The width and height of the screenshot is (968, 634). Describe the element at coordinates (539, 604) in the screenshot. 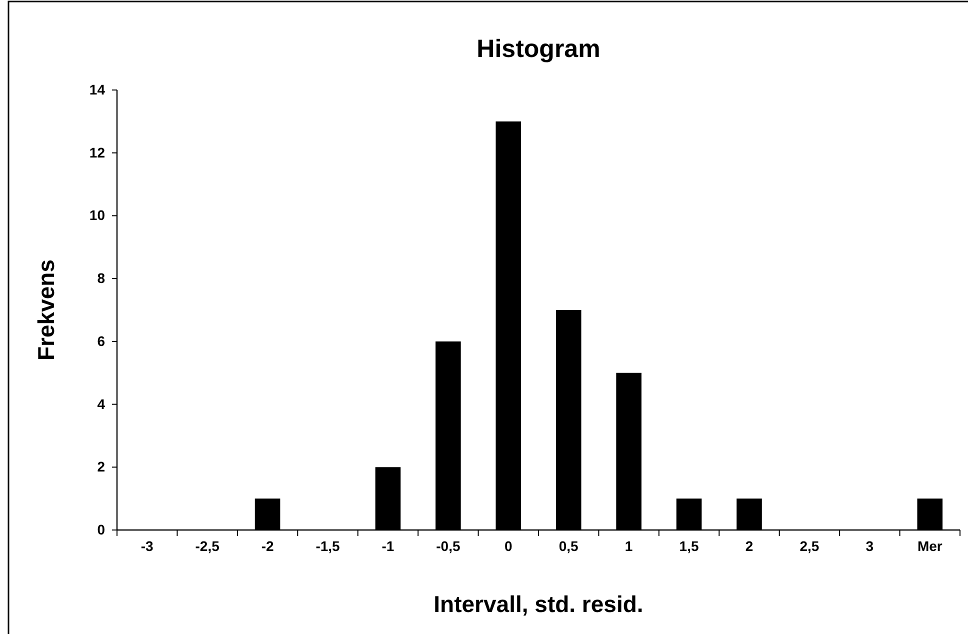

I see `x-axis-title: Intervall, std. resid.` at that location.